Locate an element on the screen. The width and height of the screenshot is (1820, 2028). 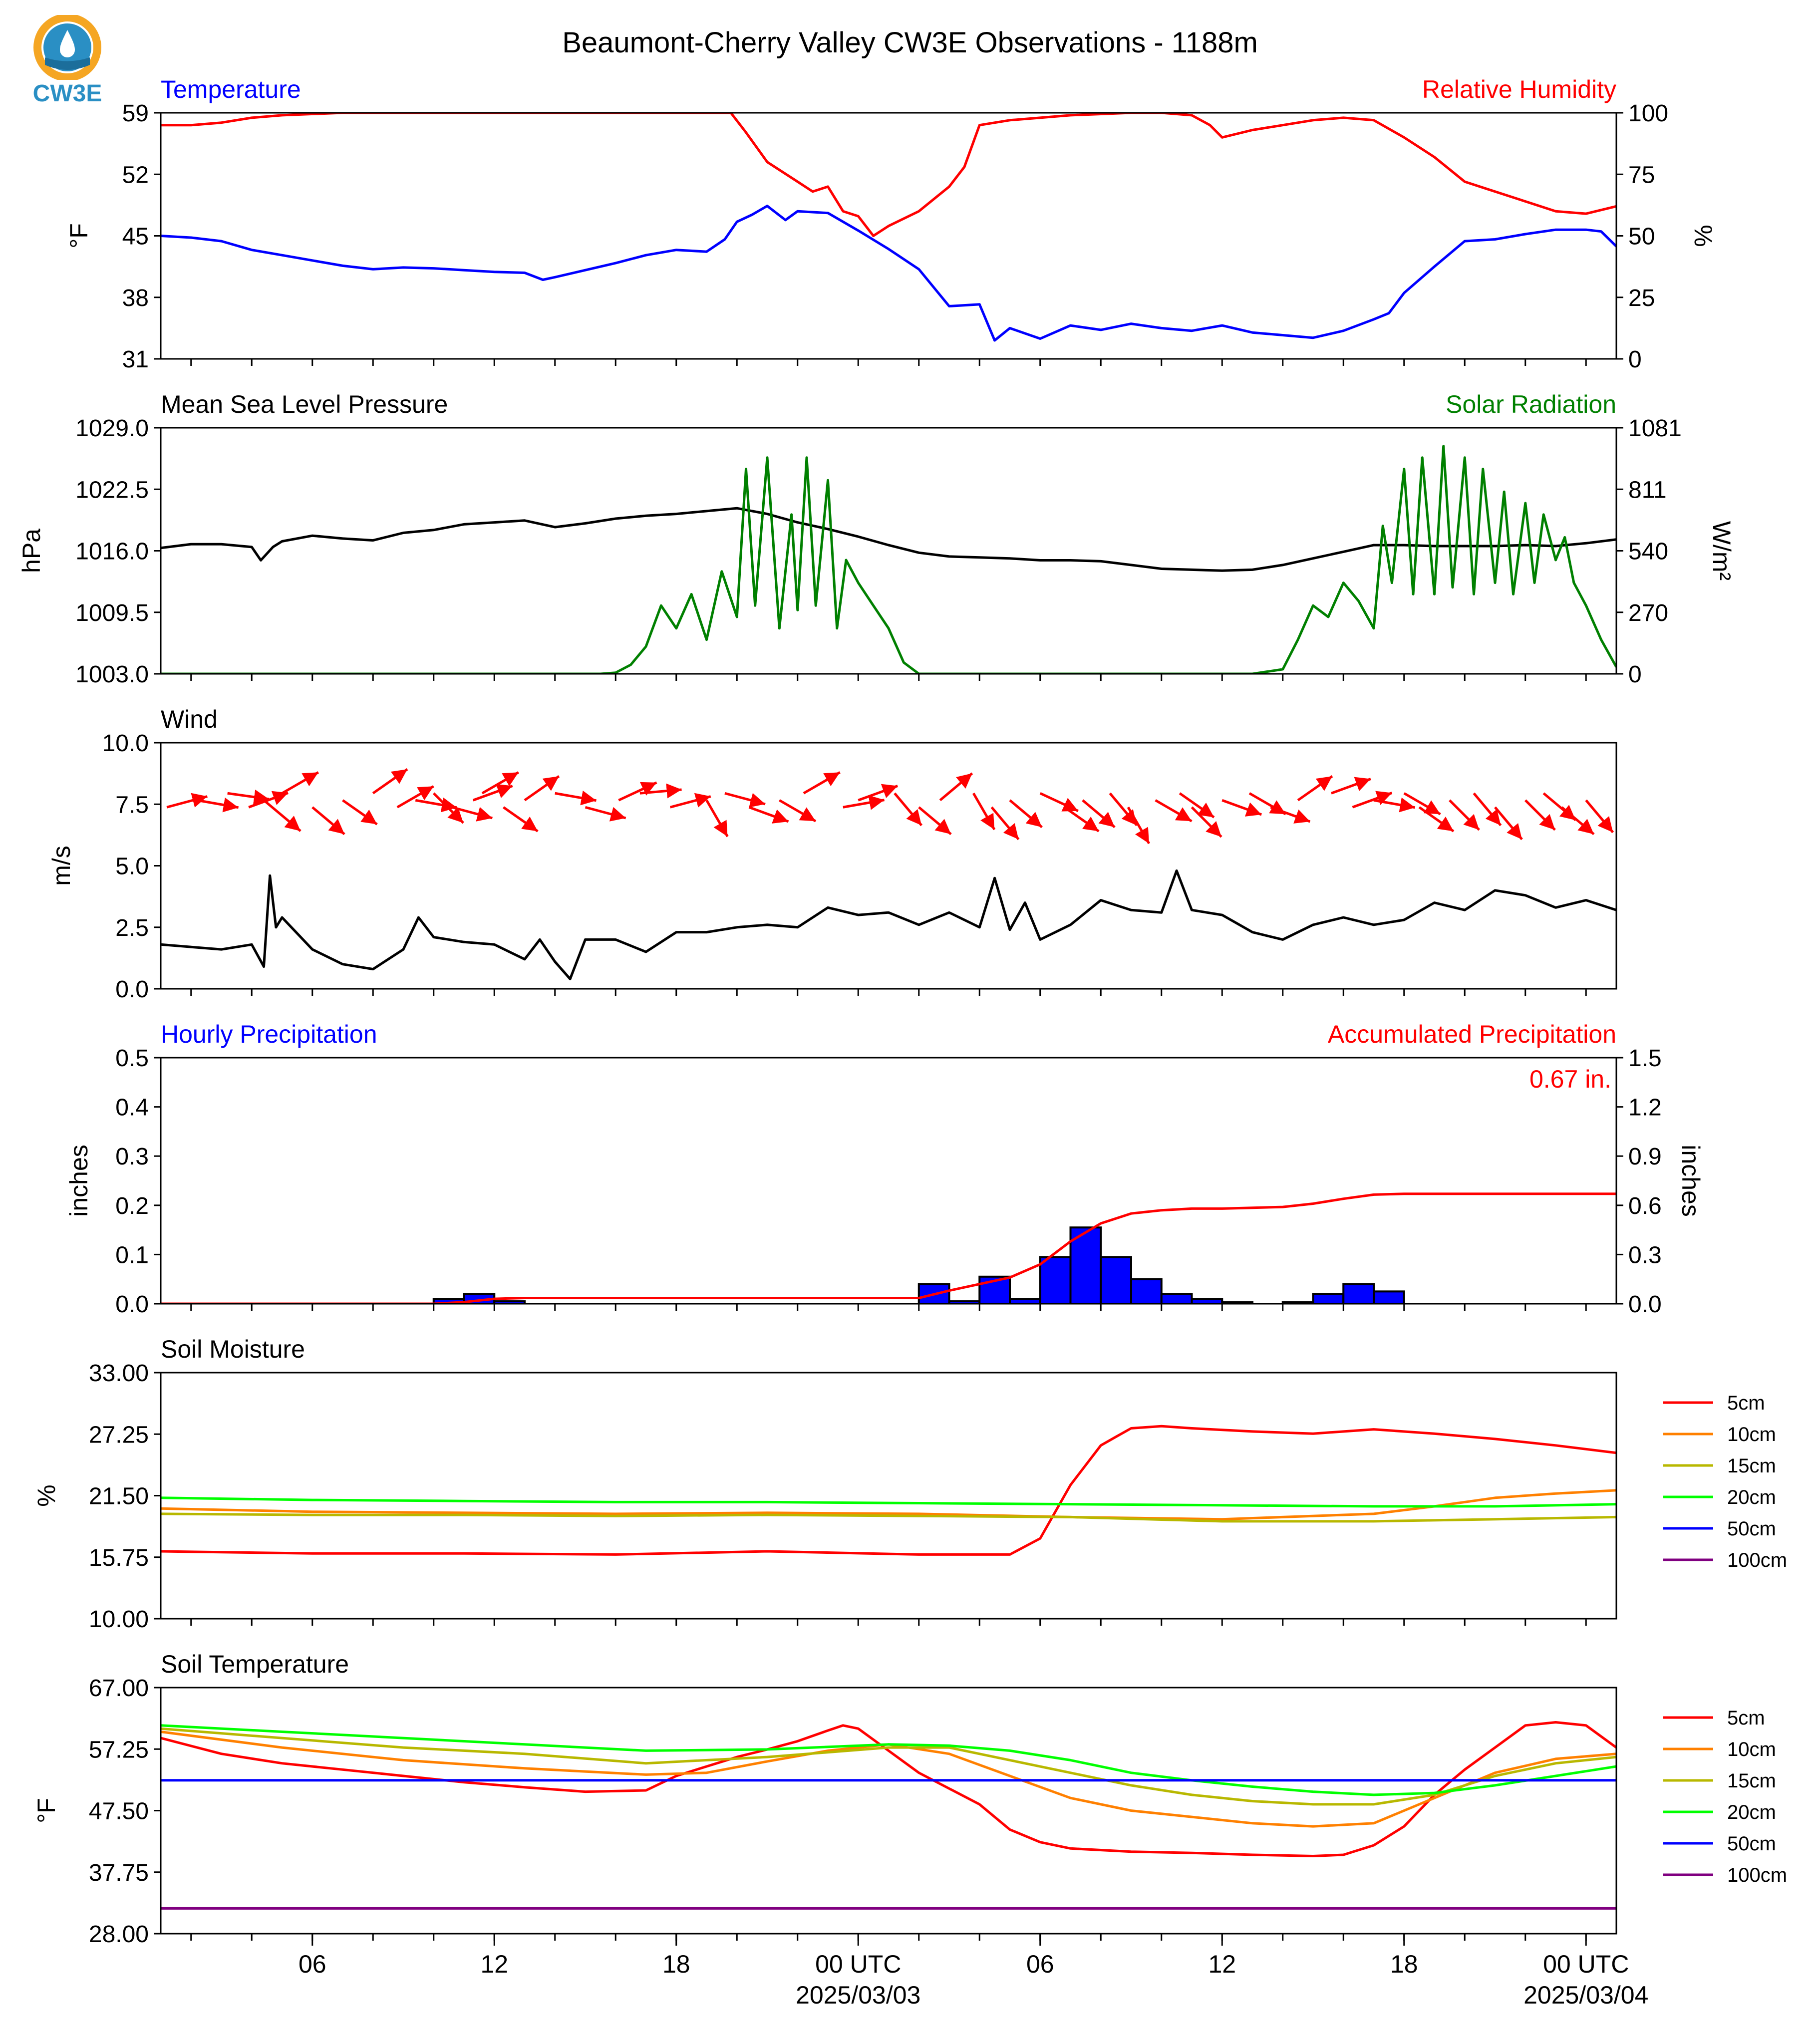
y2-tick-label: 1.2 is located at coordinates (1645, 1108).